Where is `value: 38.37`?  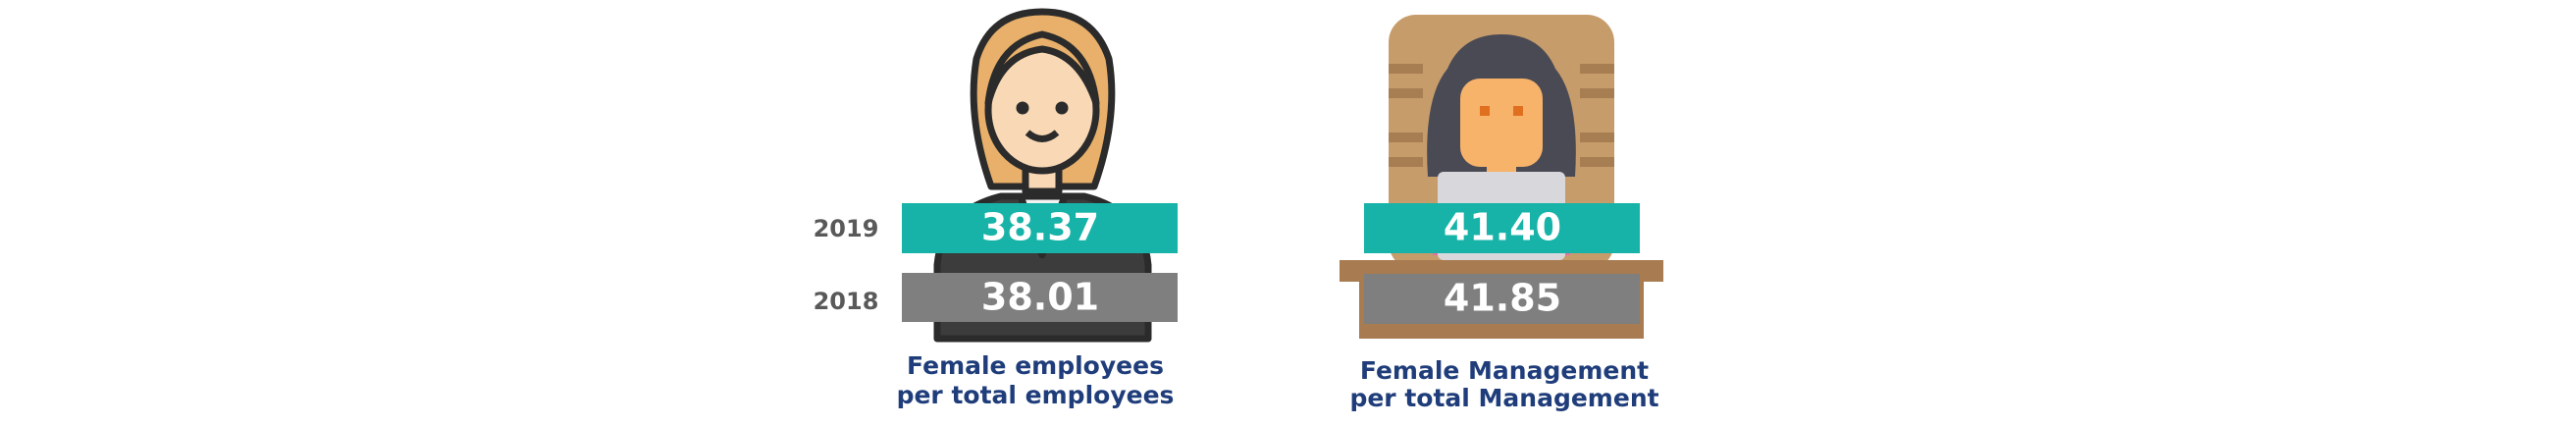
value: 38.37 is located at coordinates (1040, 227).